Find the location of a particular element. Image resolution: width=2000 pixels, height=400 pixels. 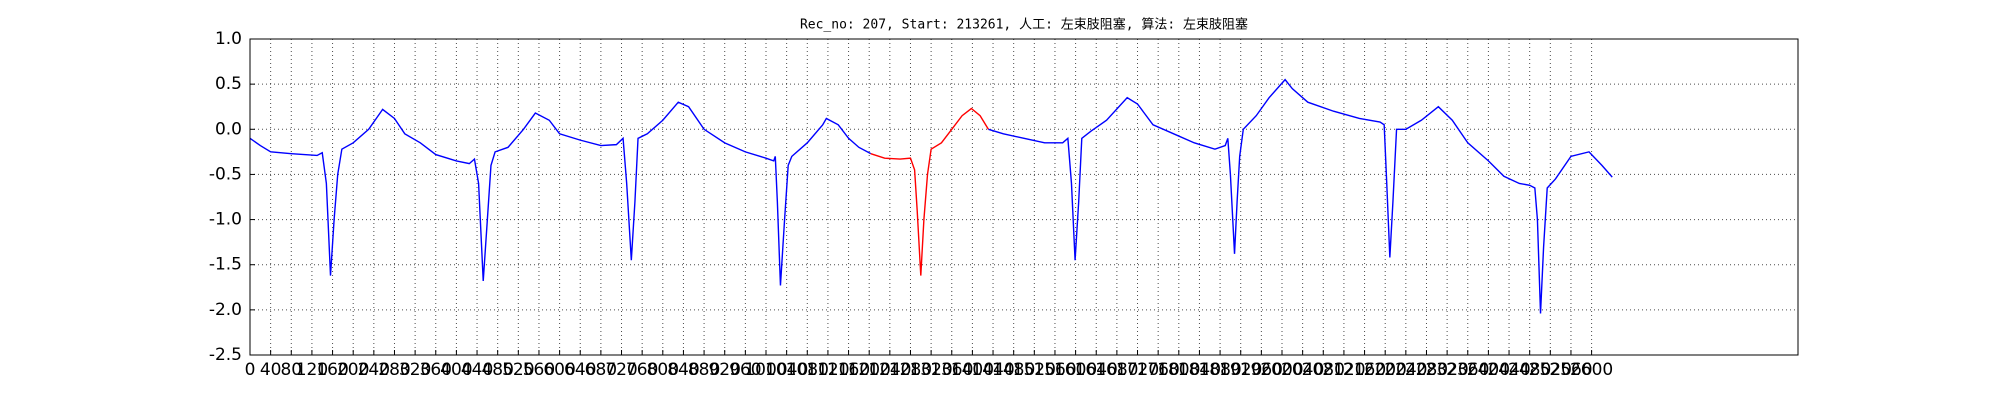

x-tick-label: 2320 is located at coordinates (1446, 370).